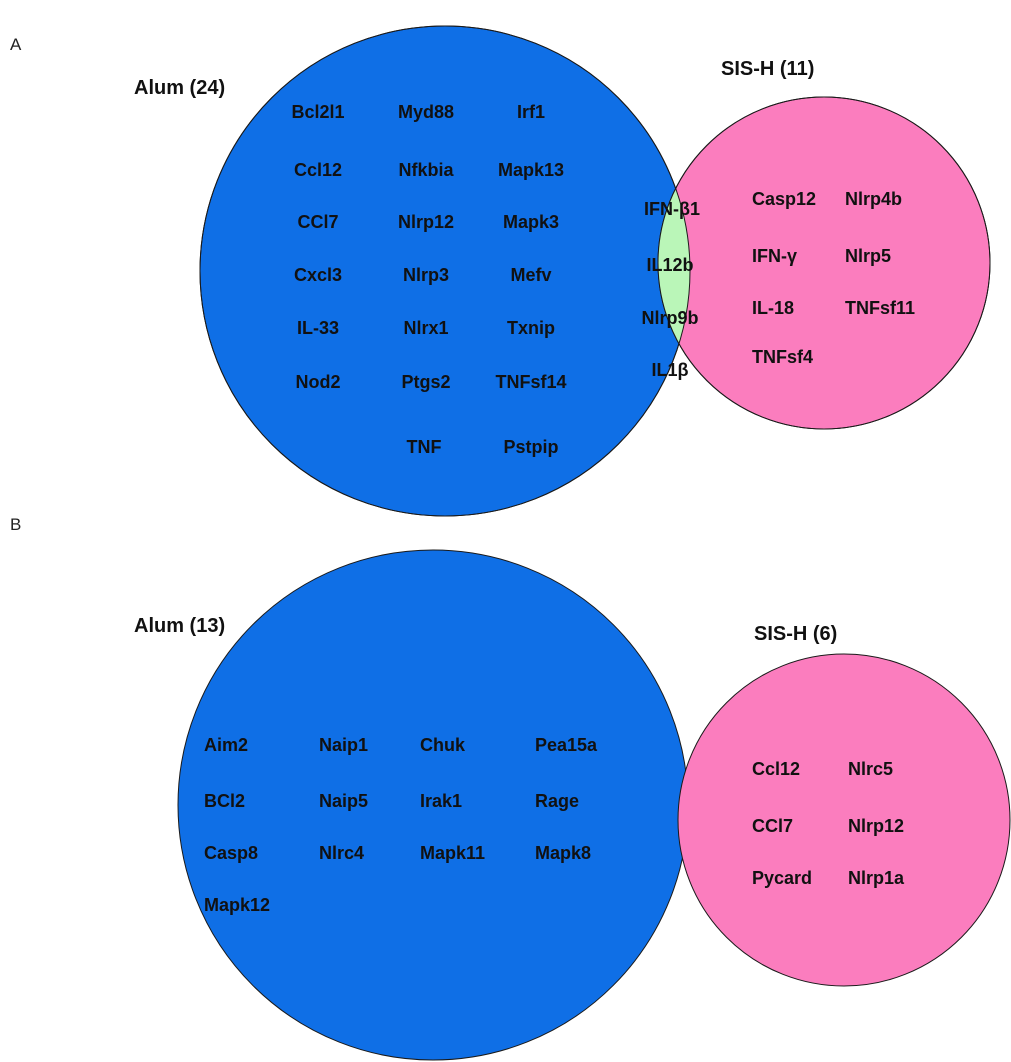  I want to click on gene-label: Naip1, so click(343, 745).